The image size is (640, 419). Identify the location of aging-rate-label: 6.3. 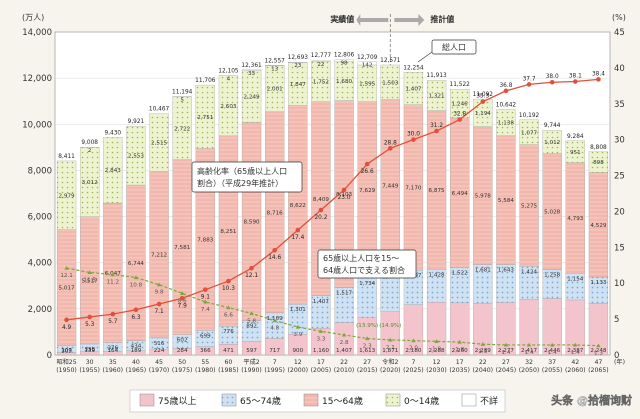
(136, 318).